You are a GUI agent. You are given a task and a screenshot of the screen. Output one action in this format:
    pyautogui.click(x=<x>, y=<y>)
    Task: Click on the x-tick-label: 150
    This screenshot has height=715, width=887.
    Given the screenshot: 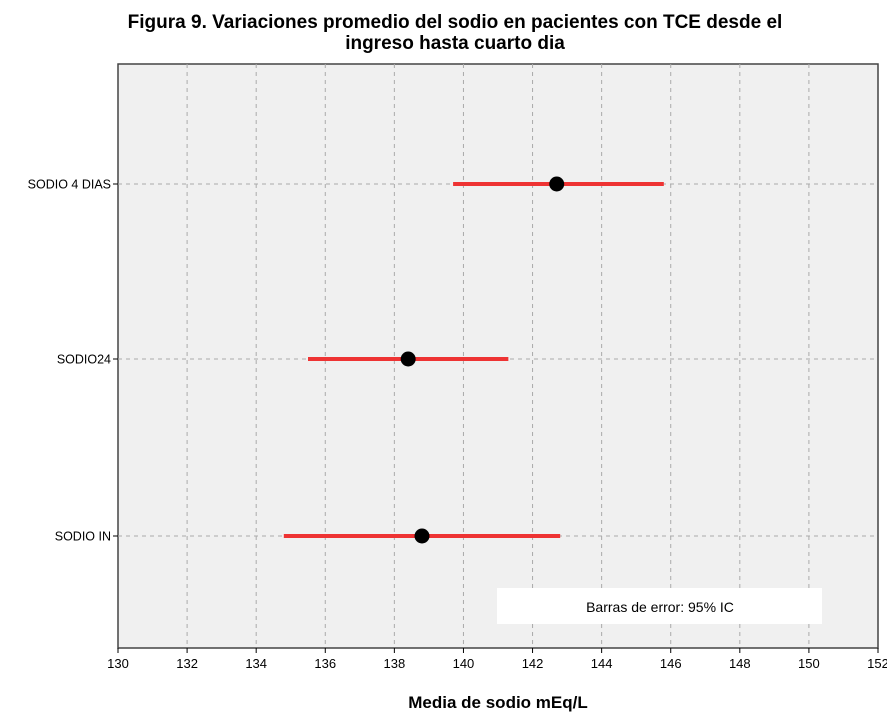 What is the action you would take?
    pyautogui.click(x=809, y=663)
    